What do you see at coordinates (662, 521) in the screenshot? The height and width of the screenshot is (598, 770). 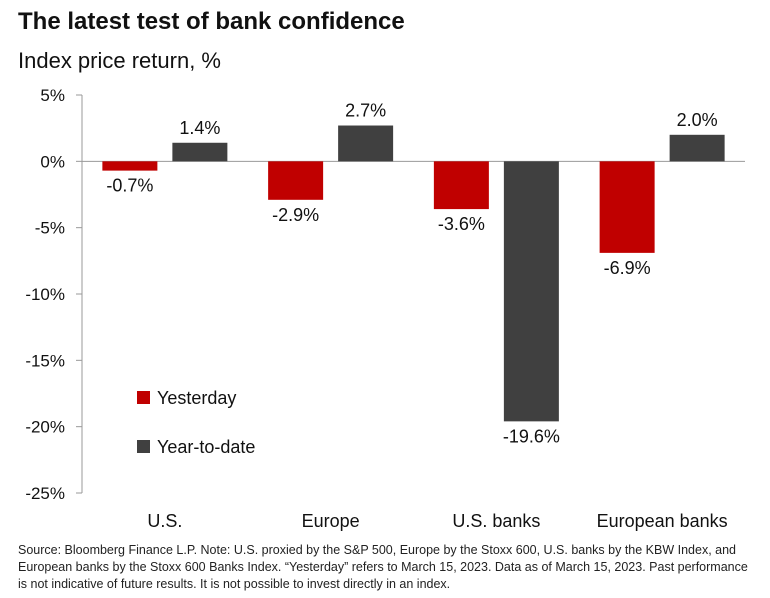 I see `category-label: European banks` at bounding box center [662, 521].